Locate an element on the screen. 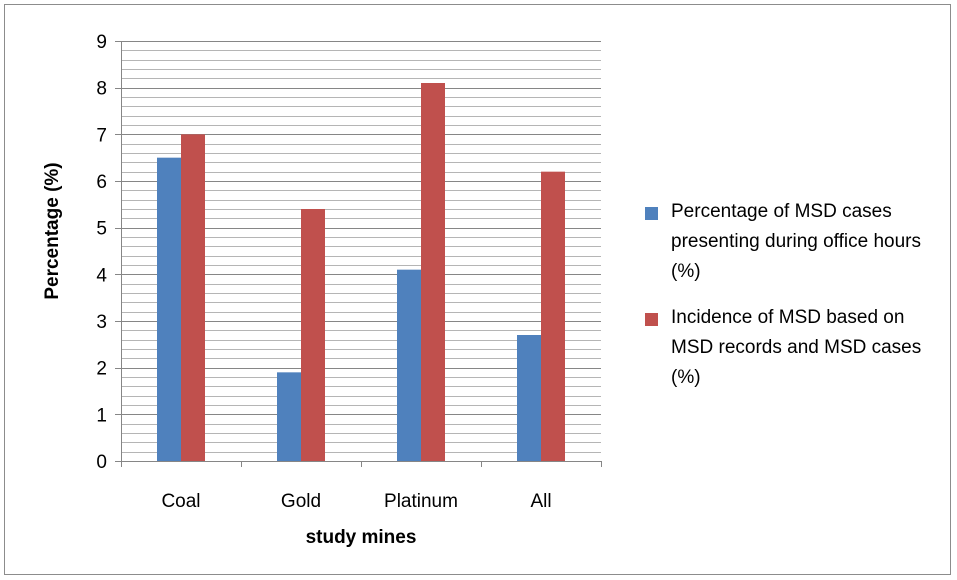 The image size is (957, 580). y-tick-label: 0 is located at coordinates (101, 462).